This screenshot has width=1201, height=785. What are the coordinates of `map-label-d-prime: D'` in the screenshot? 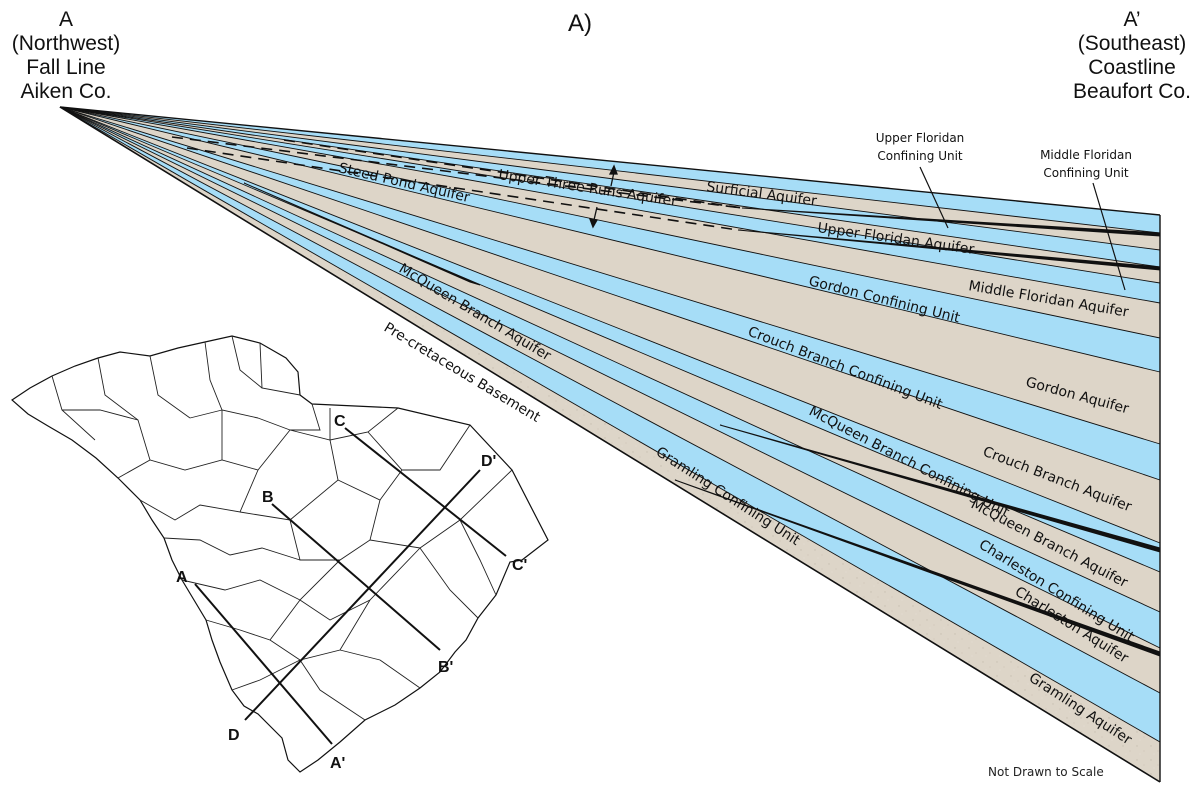 It's located at (488, 461).